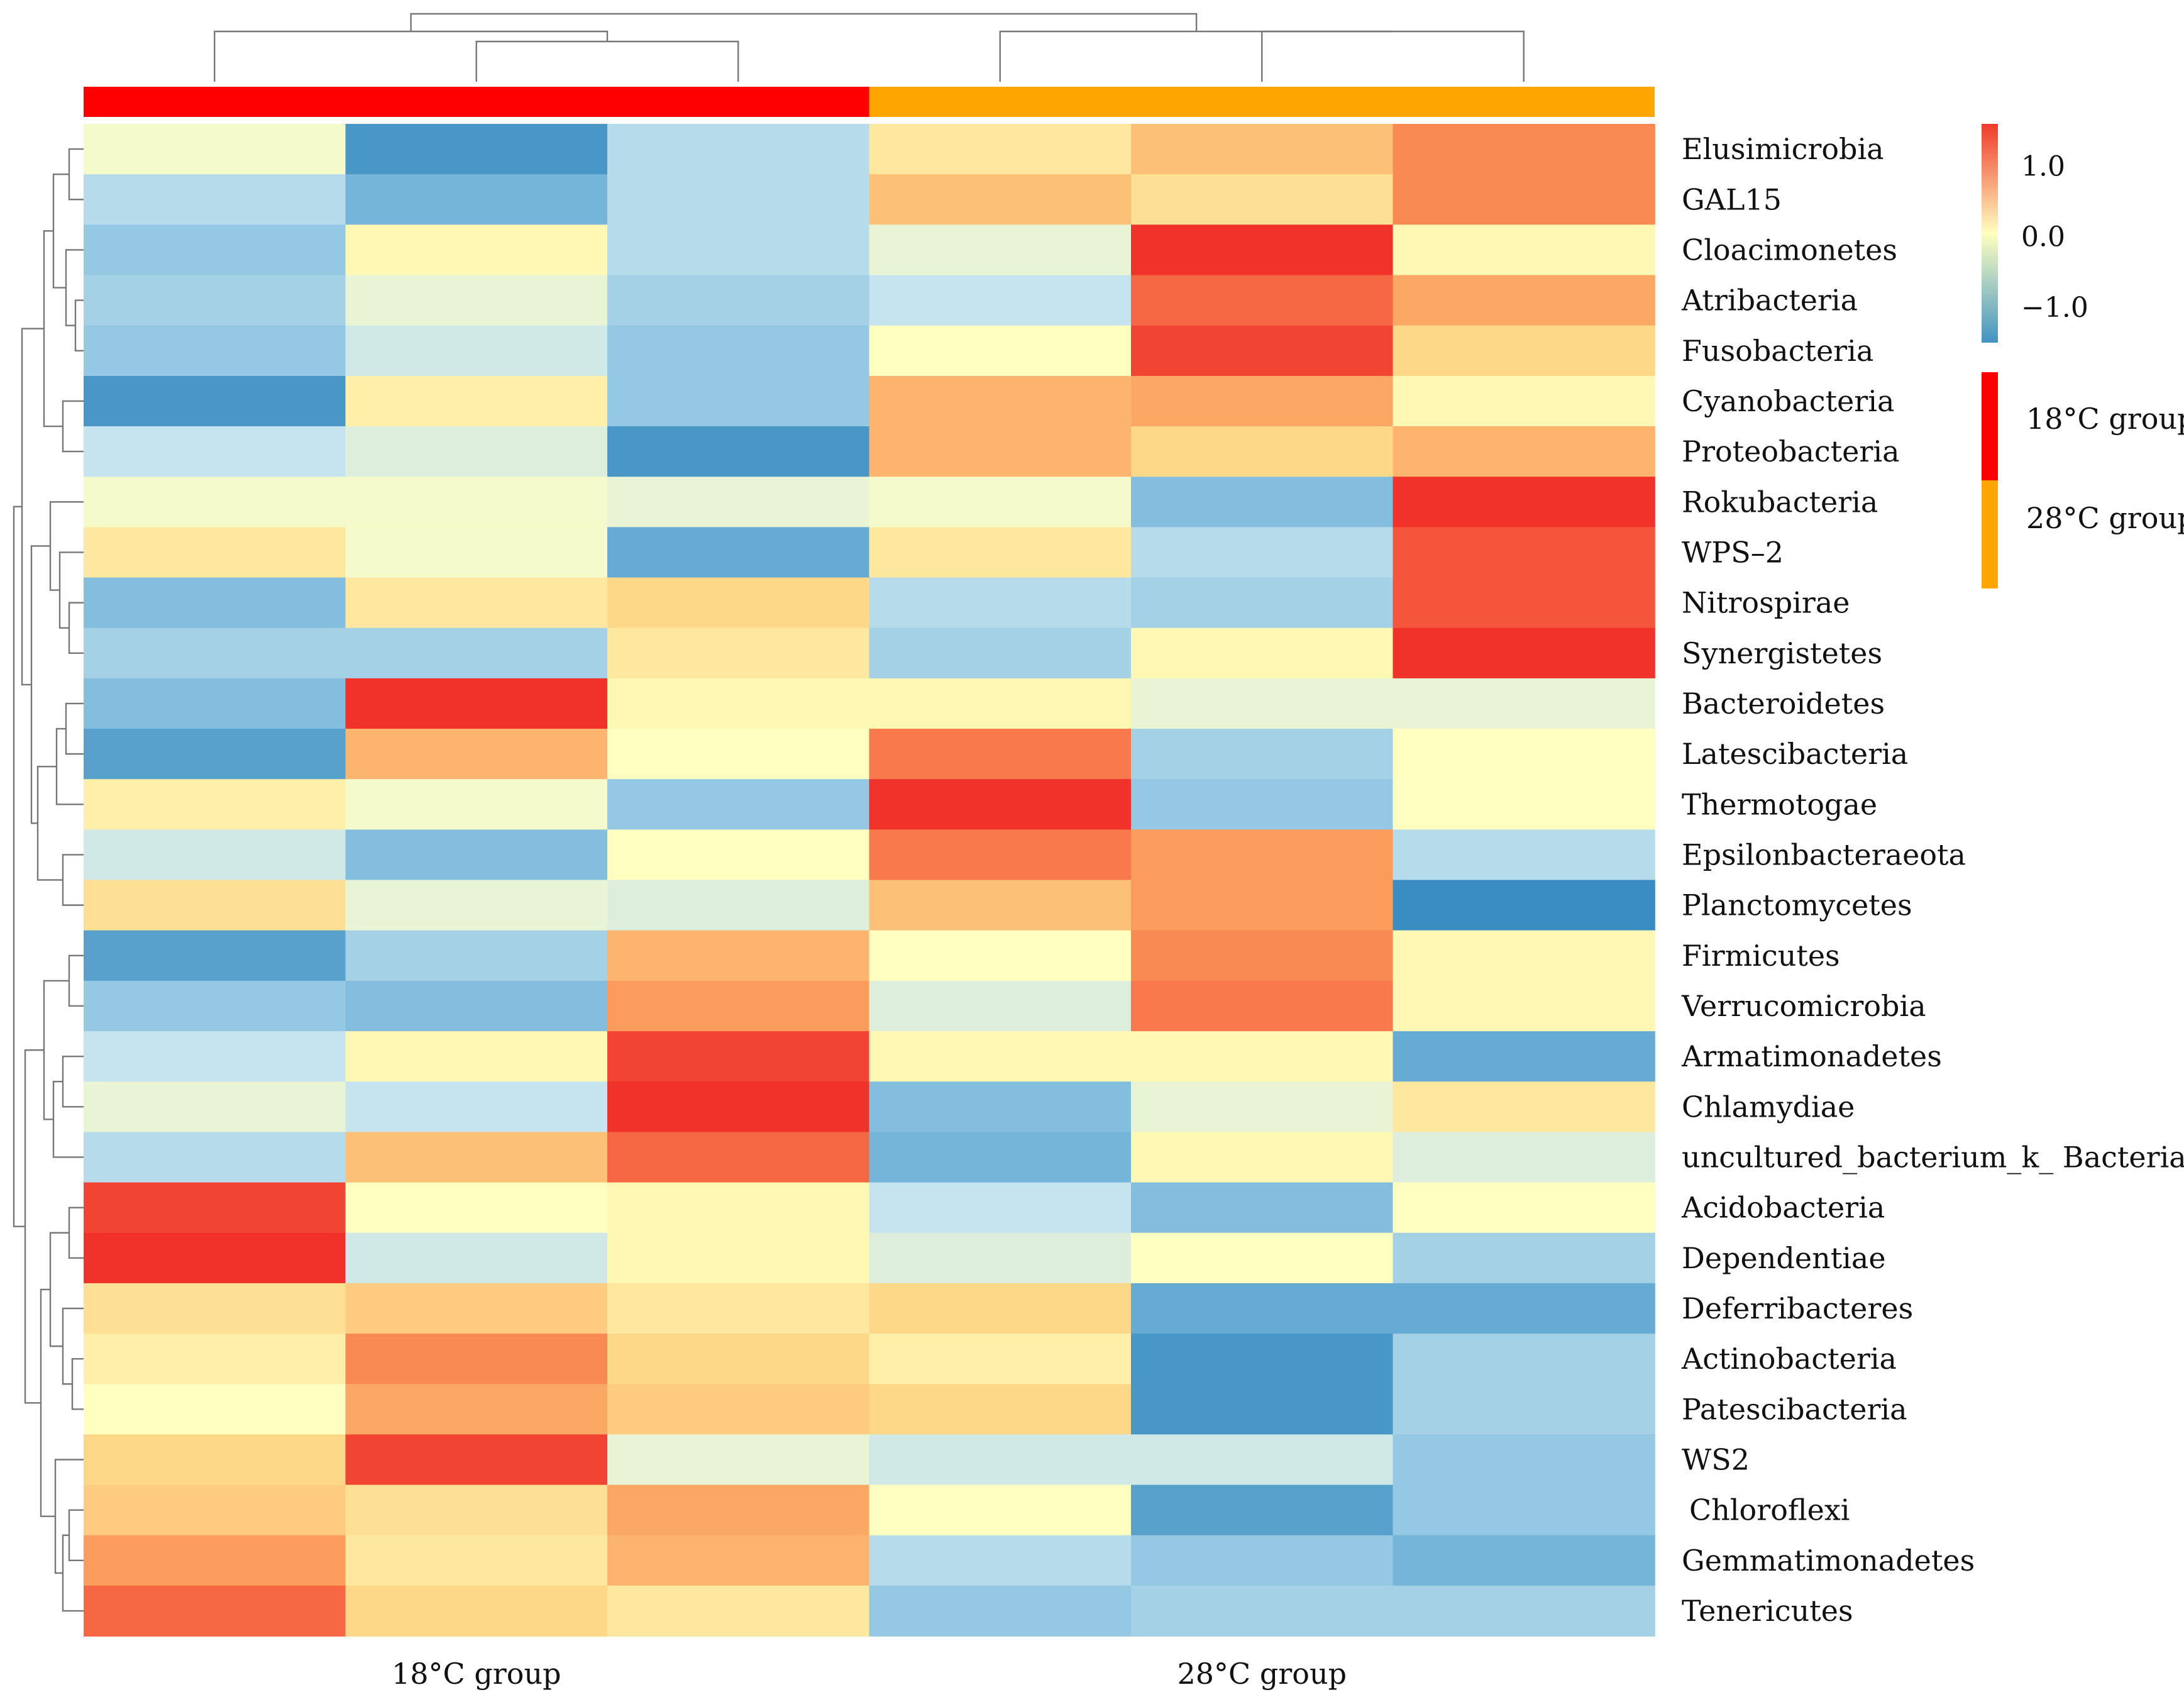  What do you see at coordinates (1733, 552) in the screenshot?
I see `row-label: WPS–2` at bounding box center [1733, 552].